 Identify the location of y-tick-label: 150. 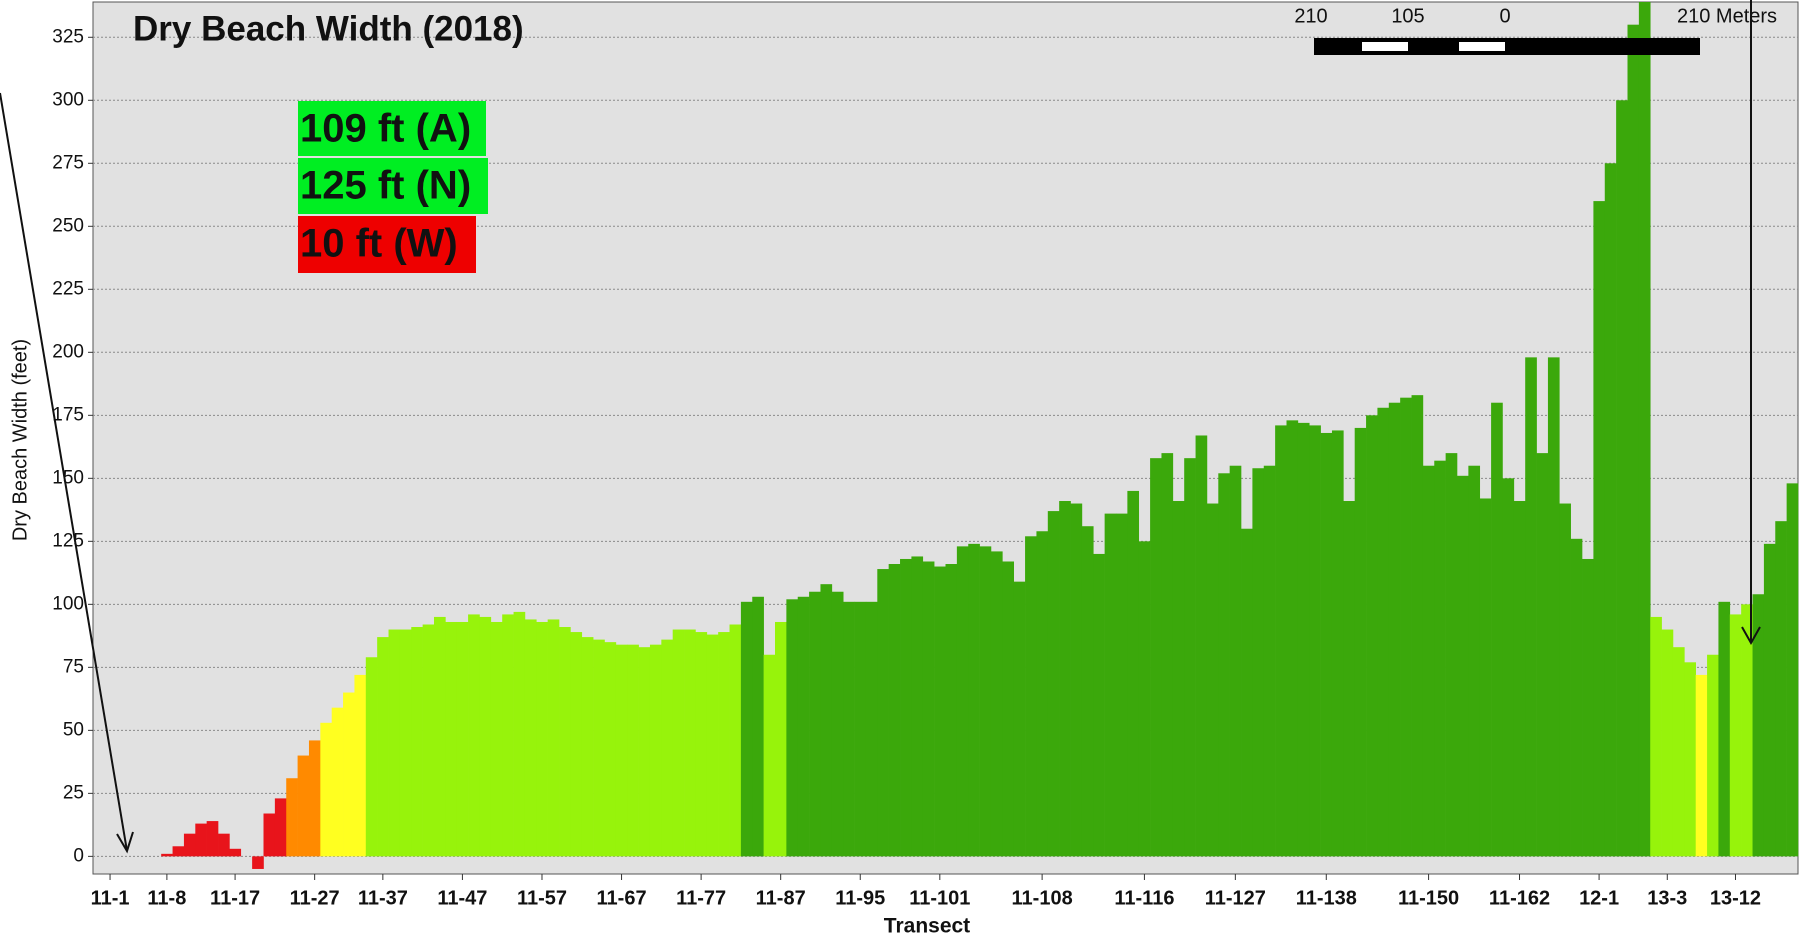
(68, 477).